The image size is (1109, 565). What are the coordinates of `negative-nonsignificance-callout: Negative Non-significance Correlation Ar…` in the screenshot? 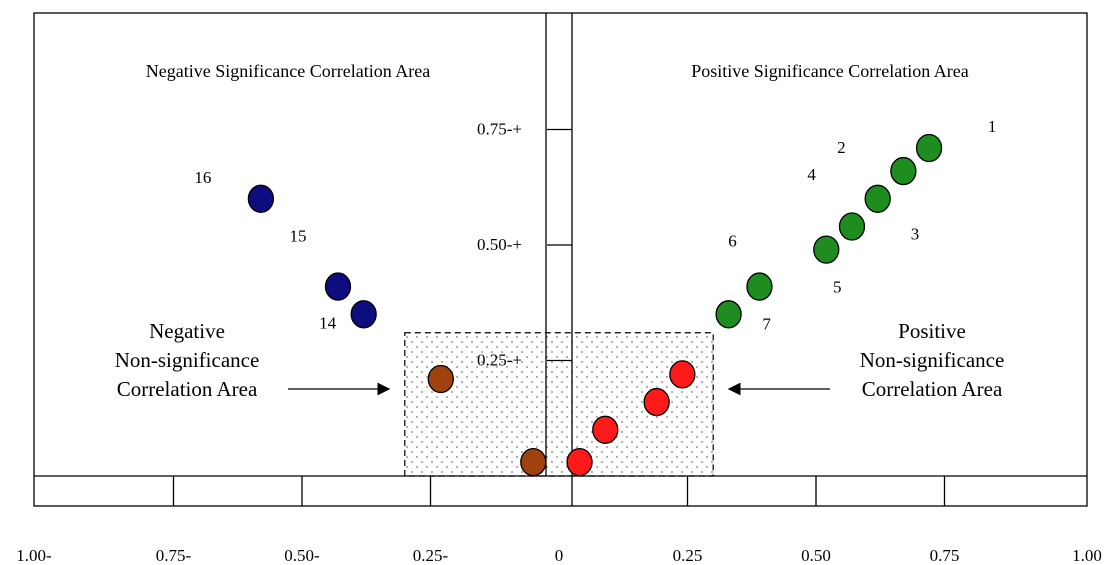 It's located at (253, 360).